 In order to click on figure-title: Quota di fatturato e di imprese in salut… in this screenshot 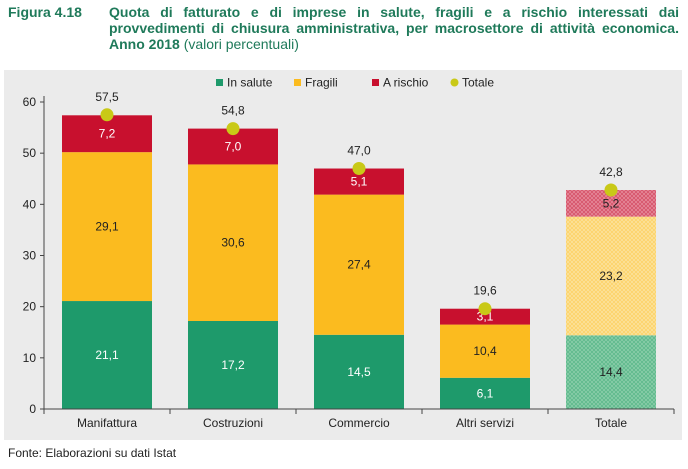, I will do `click(394, 28)`.